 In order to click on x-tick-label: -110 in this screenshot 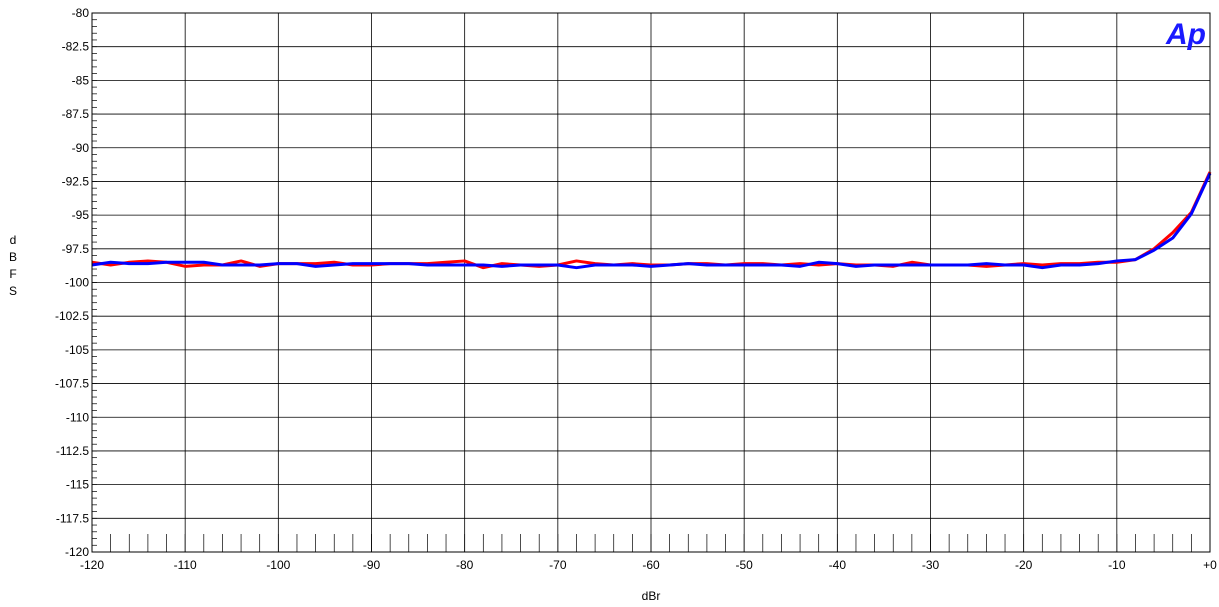, I will do `click(185, 565)`.